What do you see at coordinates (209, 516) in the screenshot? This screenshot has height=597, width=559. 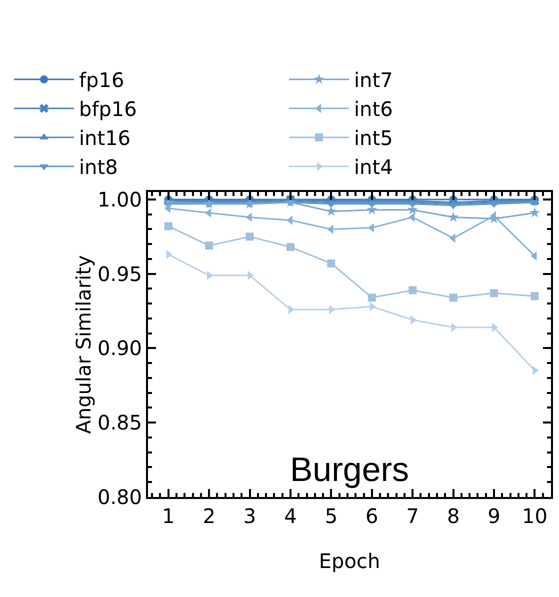 I see `x-tick-label: 2` at bounding box center [209, 516].